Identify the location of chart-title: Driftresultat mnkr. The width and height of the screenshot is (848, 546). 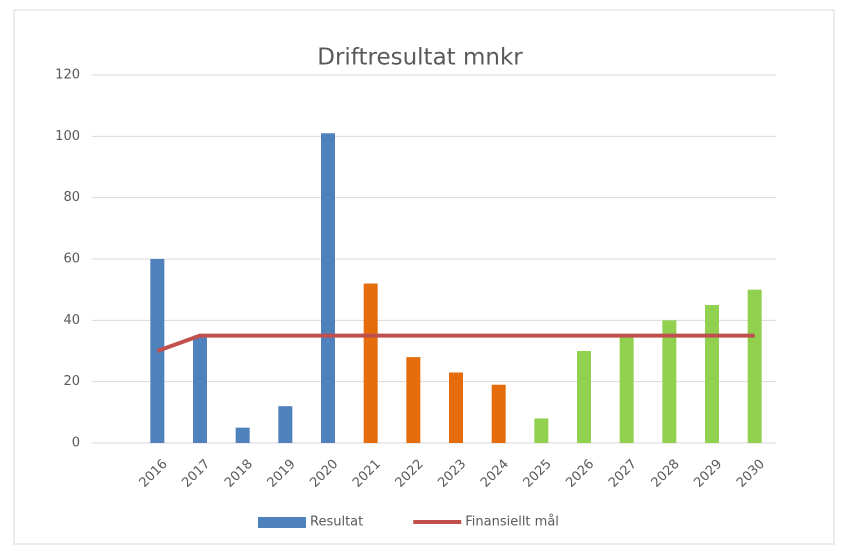
(420, 58).